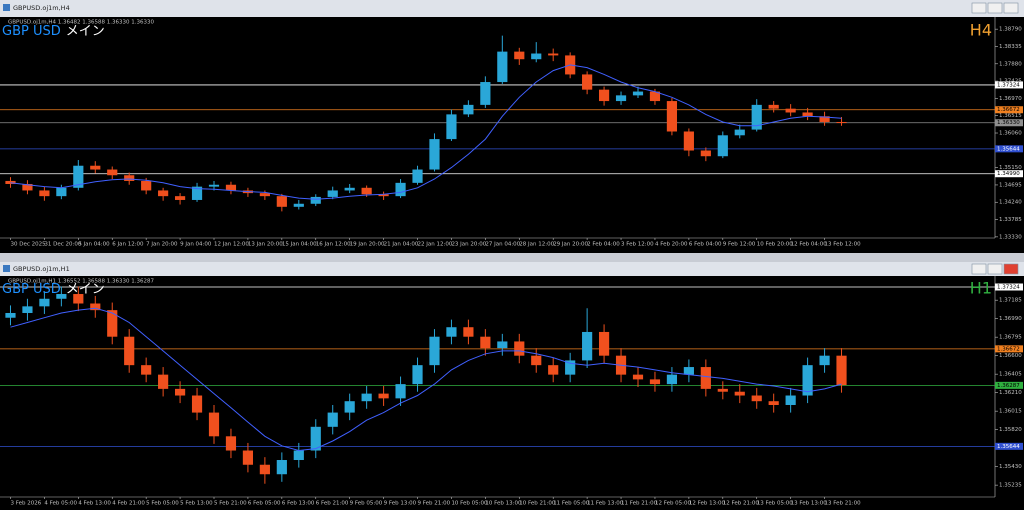 This screenshot has height=510, width=1024. Describe the element at coordinates (41, 269) in the screenshot. I see `window-title: GBPUSD.oj1m,H1` at that location.